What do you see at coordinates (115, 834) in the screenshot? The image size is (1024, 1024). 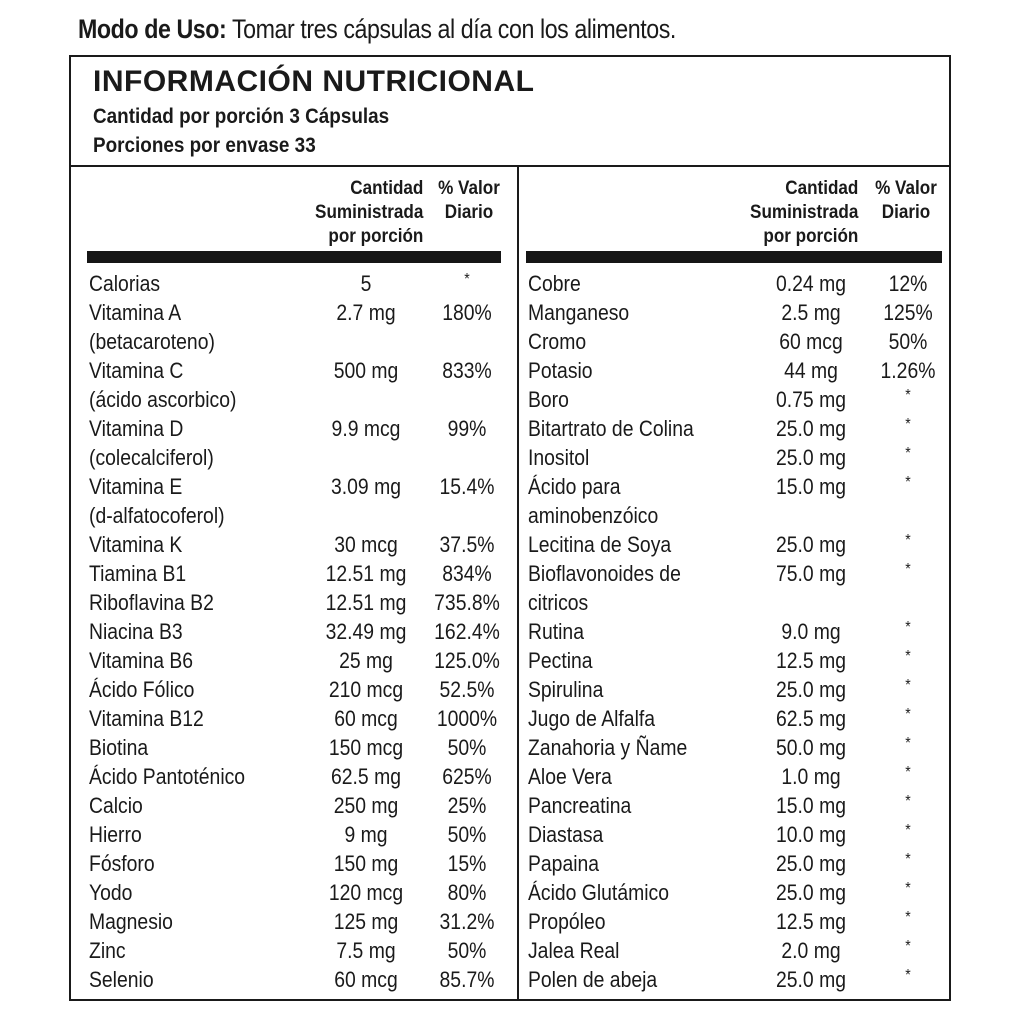 I see `nutrient-name: Hierro` at bounding box center [115, 834].